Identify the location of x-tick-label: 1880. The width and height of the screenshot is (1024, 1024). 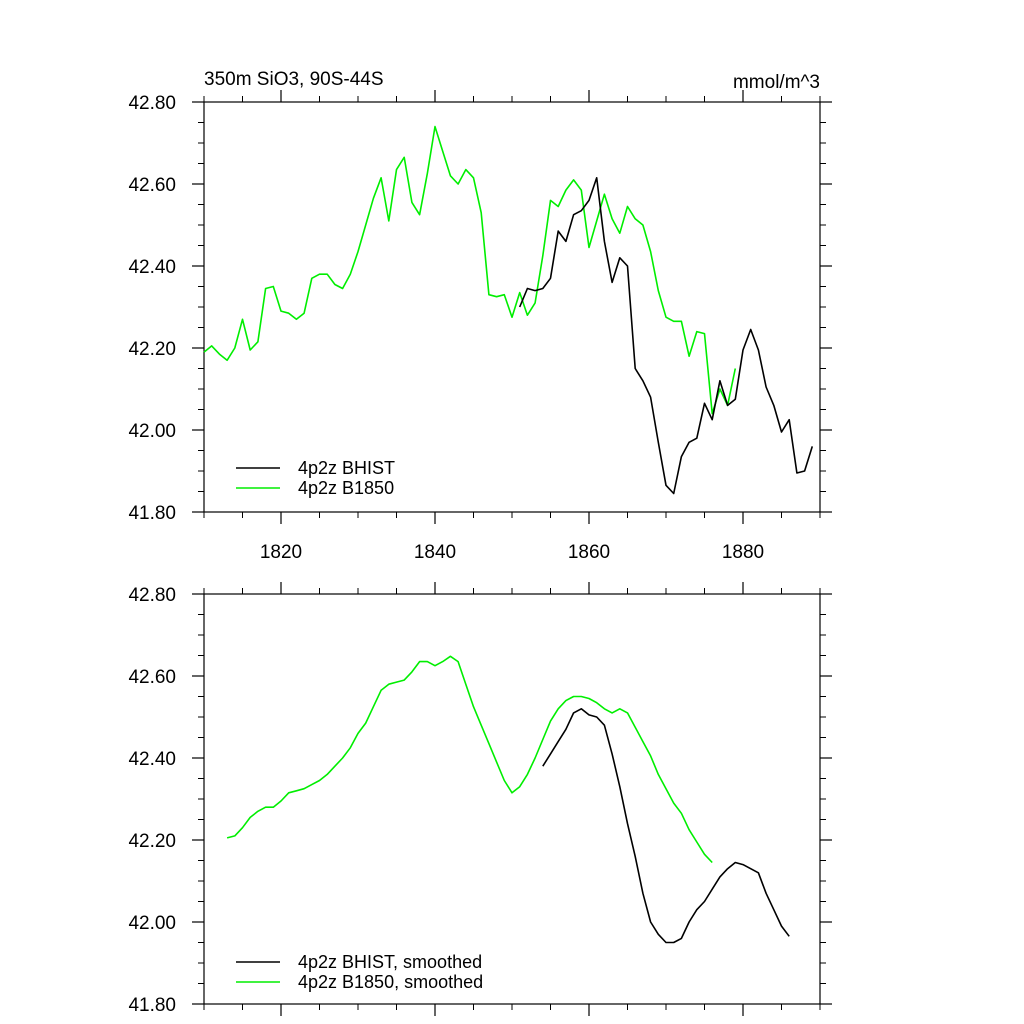
(743, 552).